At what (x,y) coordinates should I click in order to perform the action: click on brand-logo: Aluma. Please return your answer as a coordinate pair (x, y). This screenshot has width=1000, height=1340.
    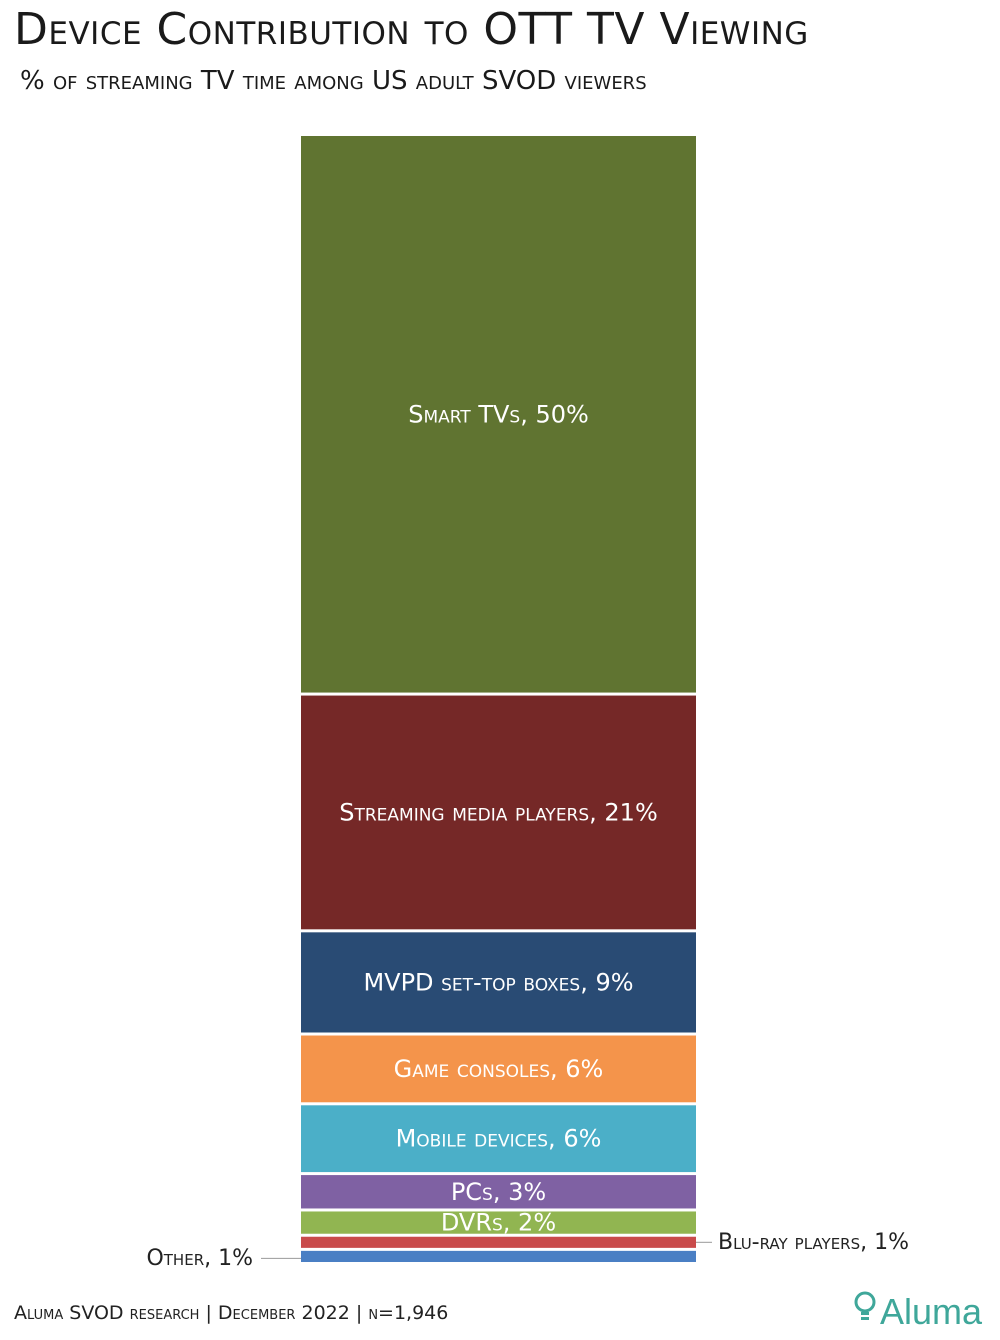
    Looking at the image, I should click on (917, 1311).